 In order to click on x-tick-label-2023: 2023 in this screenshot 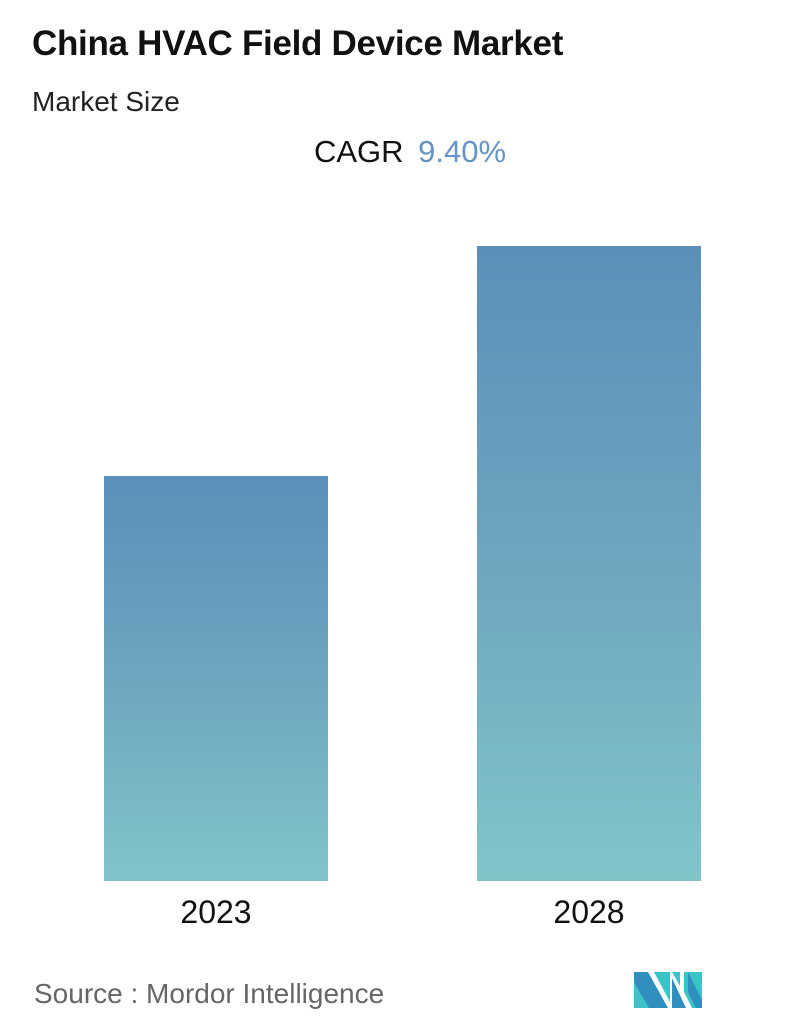, I will do `click(216, 912)`.